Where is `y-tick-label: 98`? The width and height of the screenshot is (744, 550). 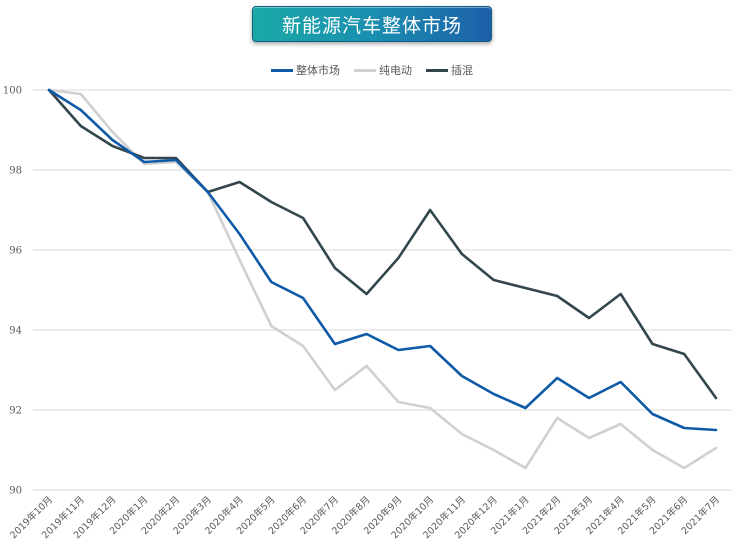 y-tick-label: 98 is located at coordinates (15, 171).